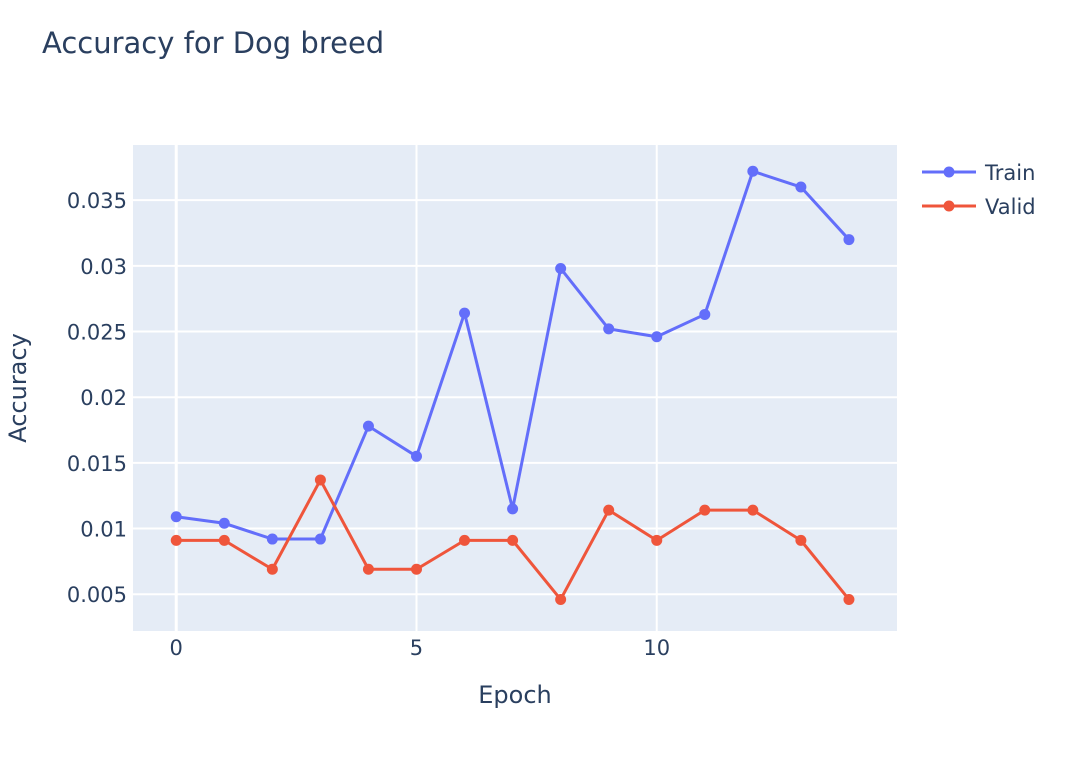 This screenshot has height=780, width=1070. I want to click on y-axis-ticks: 0.005 0.01 0.015 0.02 0.025 0.03 0.035, so click(97, 398).